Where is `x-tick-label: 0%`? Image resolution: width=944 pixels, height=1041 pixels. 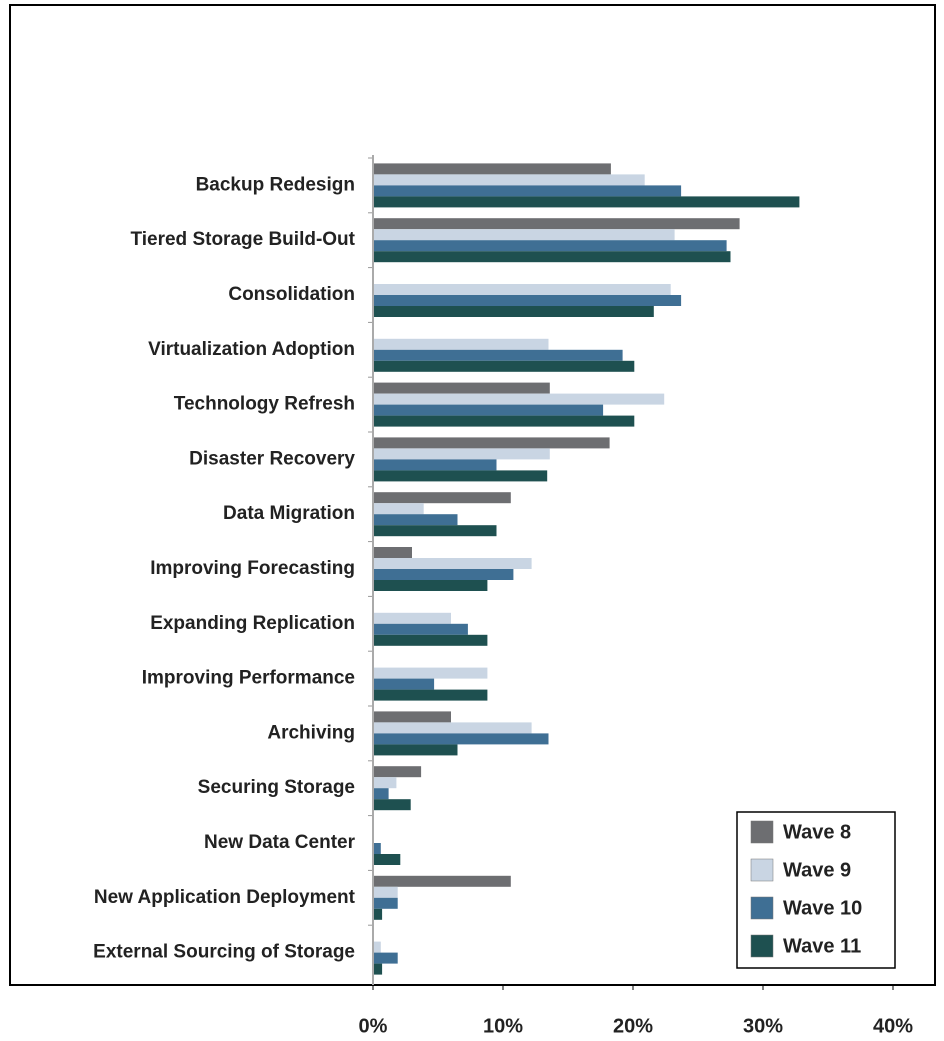 x-tick-label: 0% is located at coordinates (373, 1026).